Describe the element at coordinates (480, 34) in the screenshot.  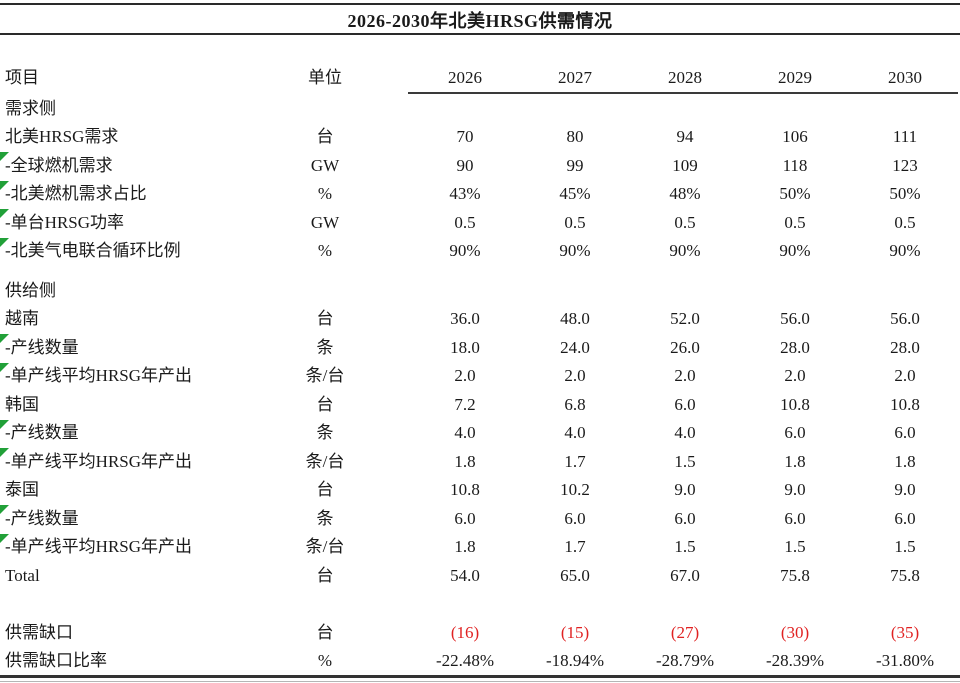
I see `title-underline-rule` at that location.